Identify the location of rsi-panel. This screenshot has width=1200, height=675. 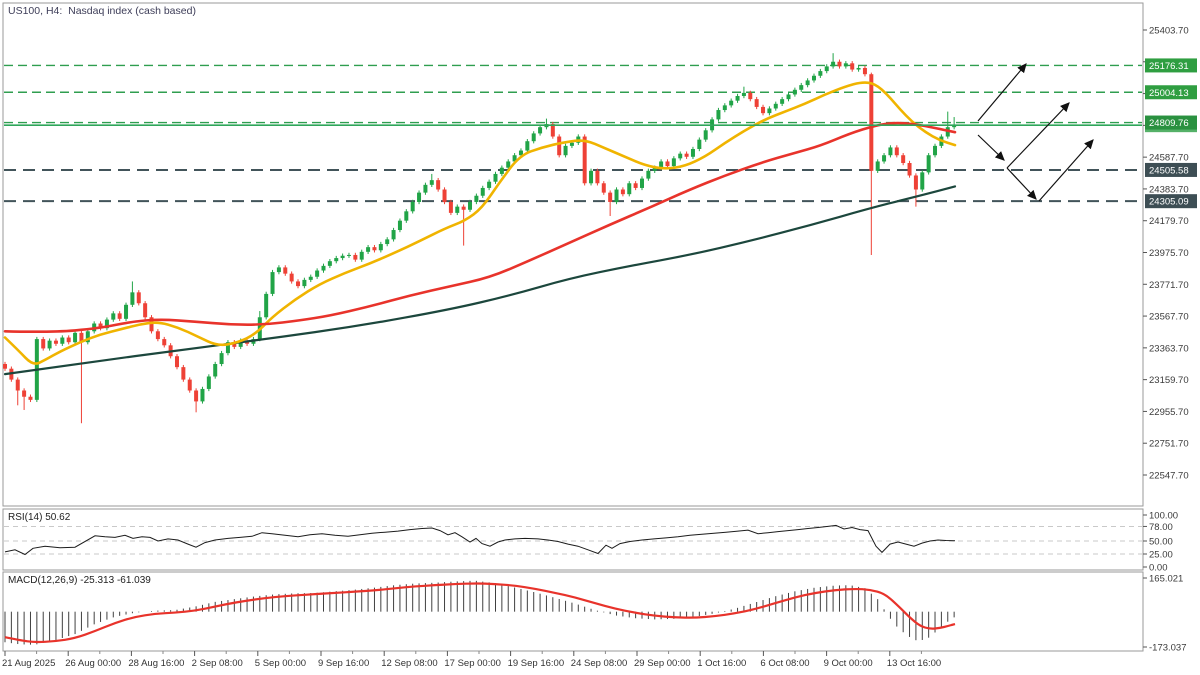
(573, 539).